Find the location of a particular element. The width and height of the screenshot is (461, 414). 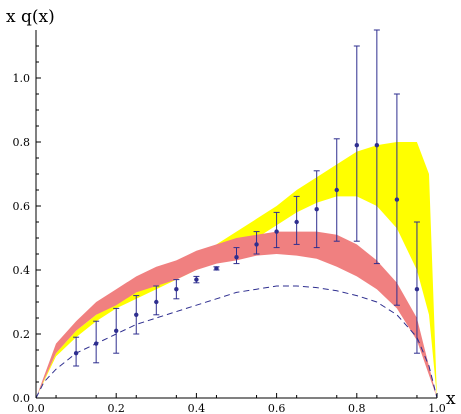

x-tick-label: 0.4 is located at coordinates (197, 408).